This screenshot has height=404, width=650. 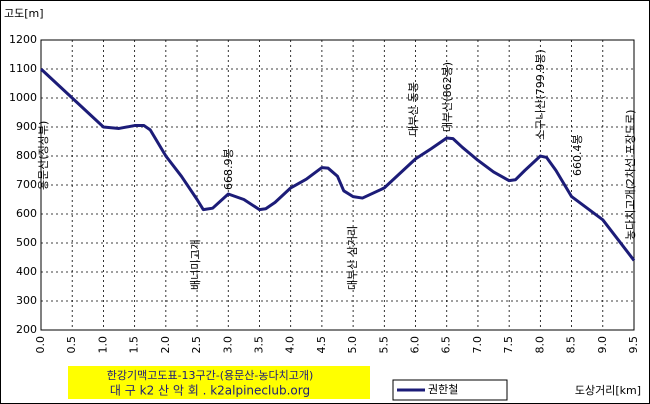 I want to click on x-tick-label: 8.0, so click(x=539, y=345).